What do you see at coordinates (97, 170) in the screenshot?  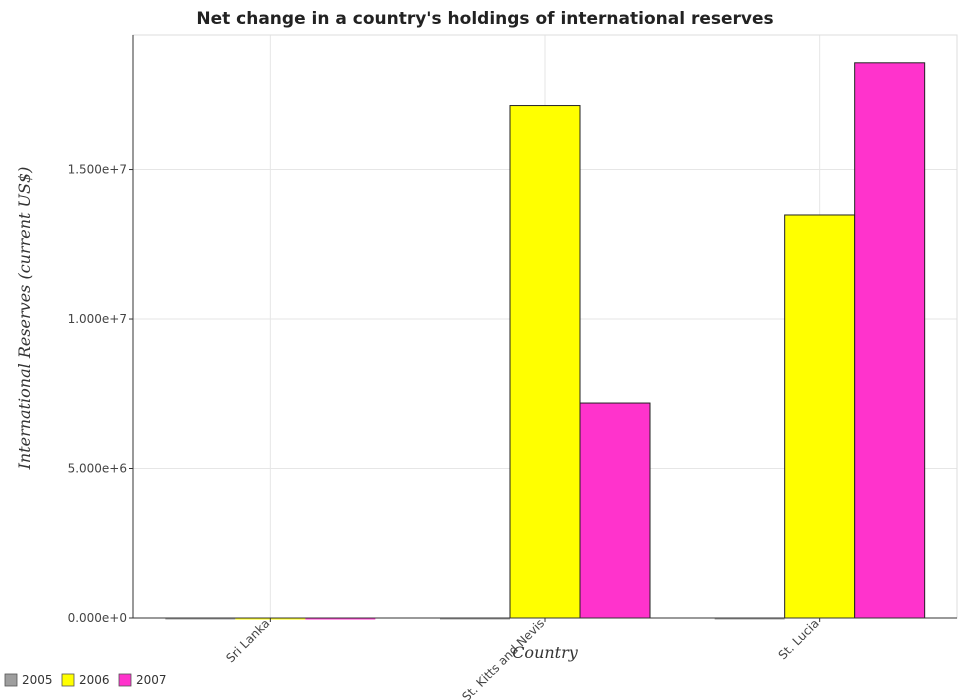 I see `y-tick-label: 1.500e+7` at bounding box center [97, 170].